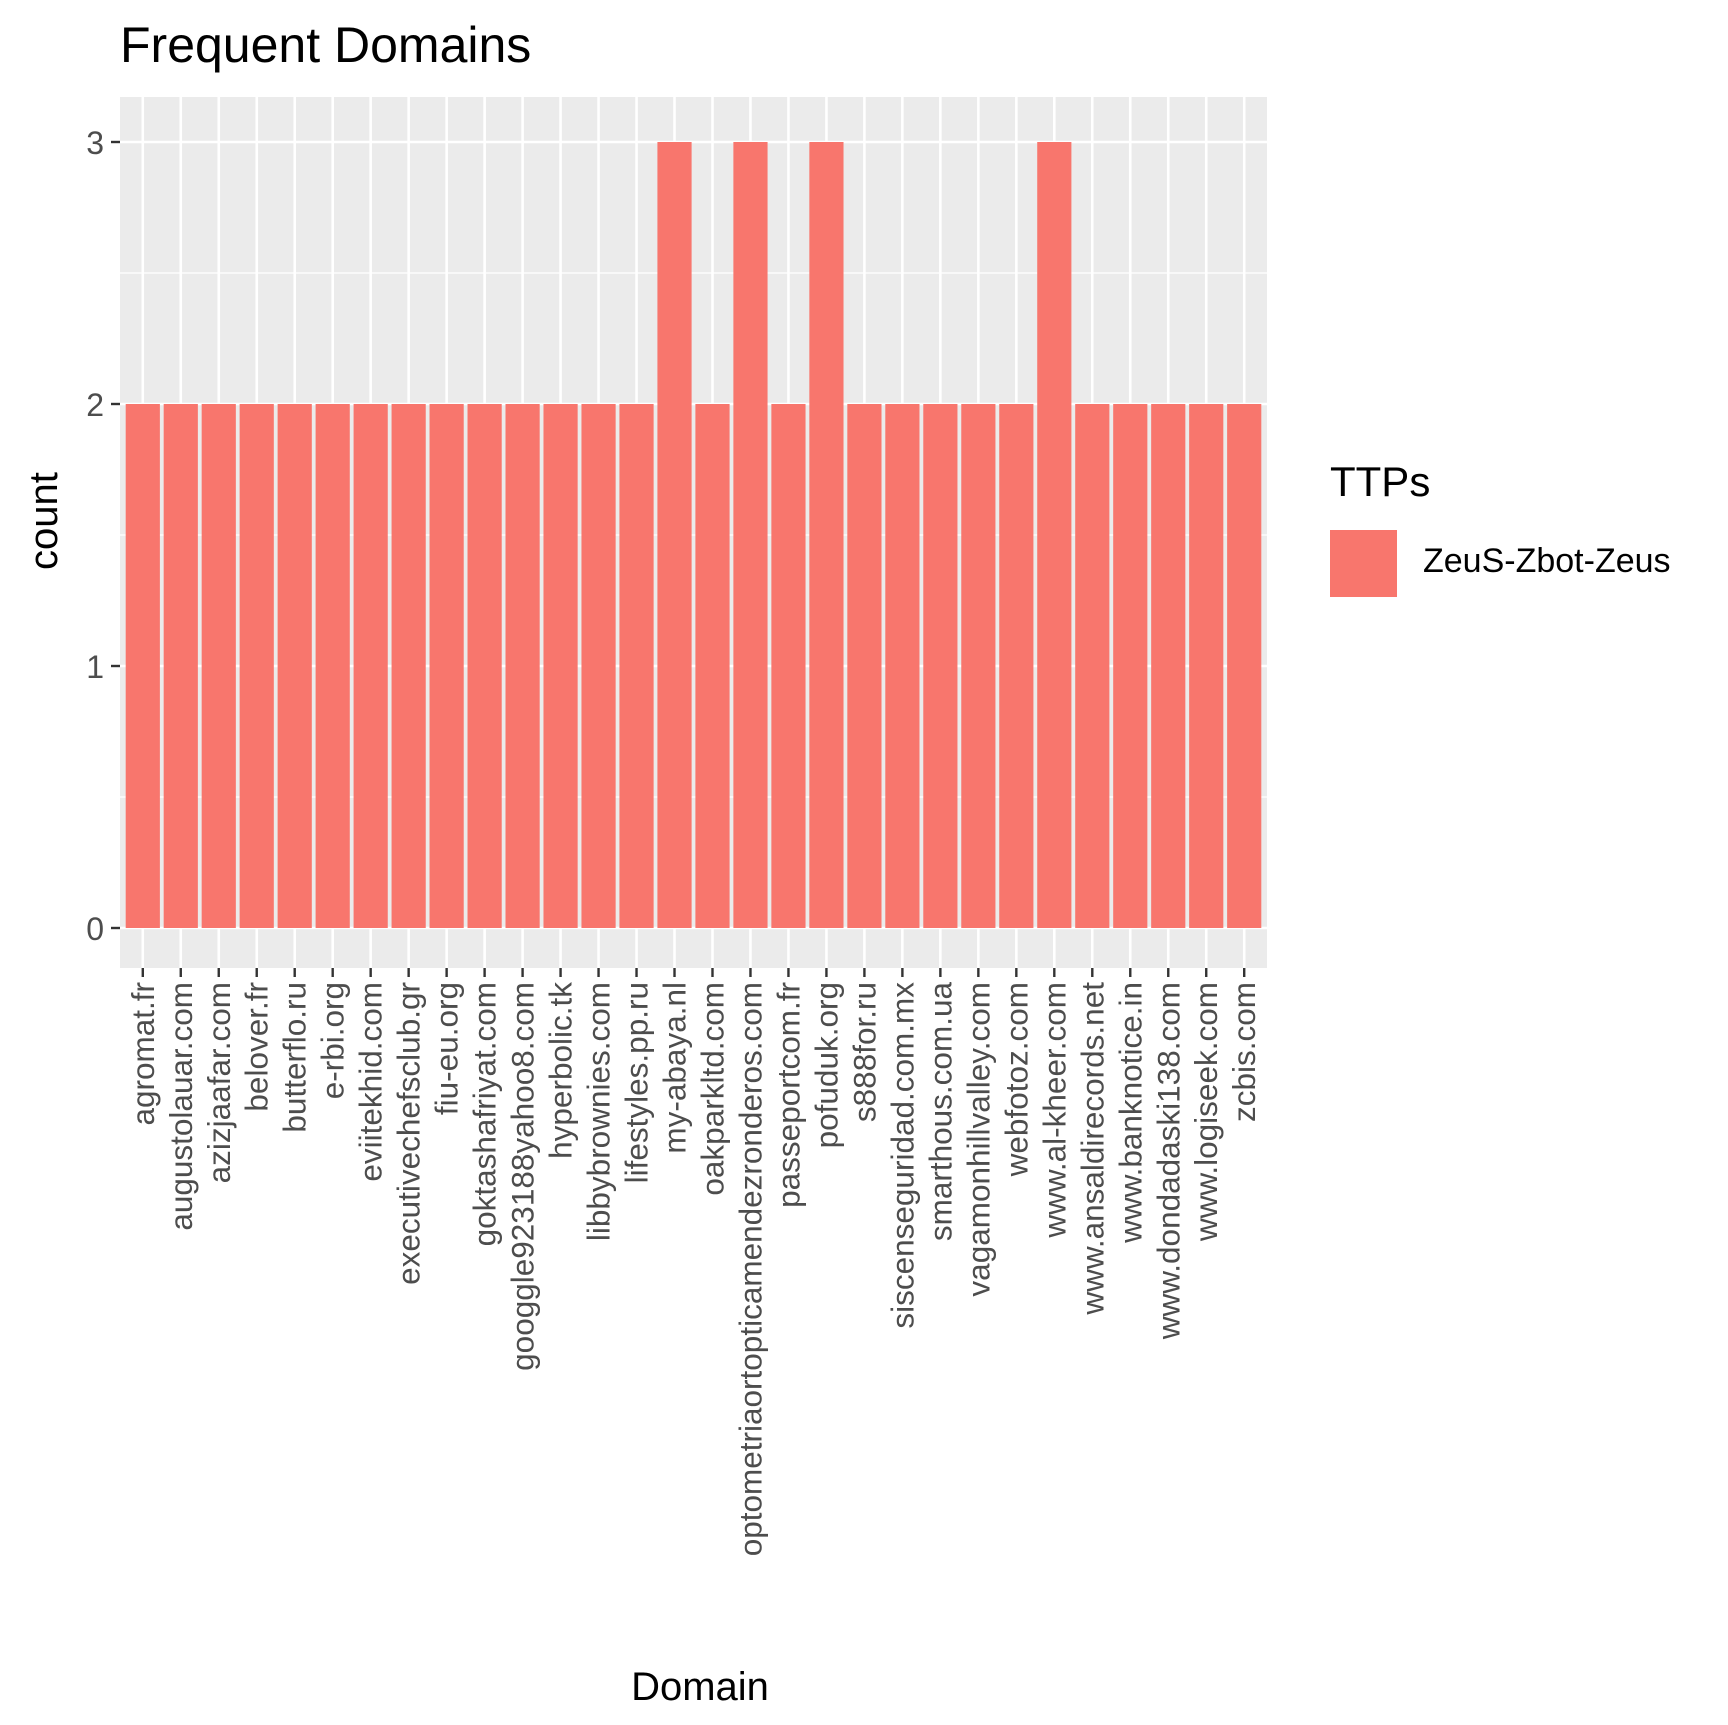 Image resolution: width=1728 pixels, height=1725 pixels. What do you see at coordinates (1016, 1079) in the screenshot?
I see `x-tick-label: webfotoz.com` at bounding box center [1016, 1079].